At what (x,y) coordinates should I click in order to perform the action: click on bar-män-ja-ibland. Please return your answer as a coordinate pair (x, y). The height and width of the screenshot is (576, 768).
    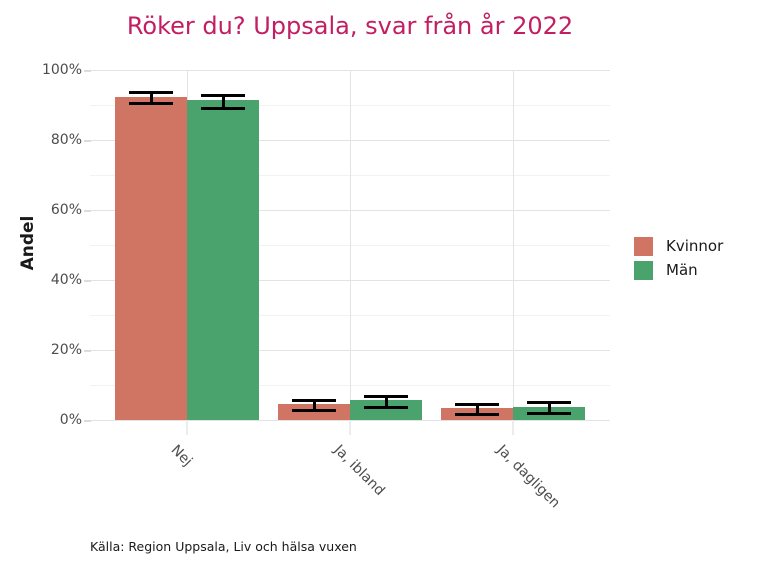
    Looking at the image, I should click on (386, 410).